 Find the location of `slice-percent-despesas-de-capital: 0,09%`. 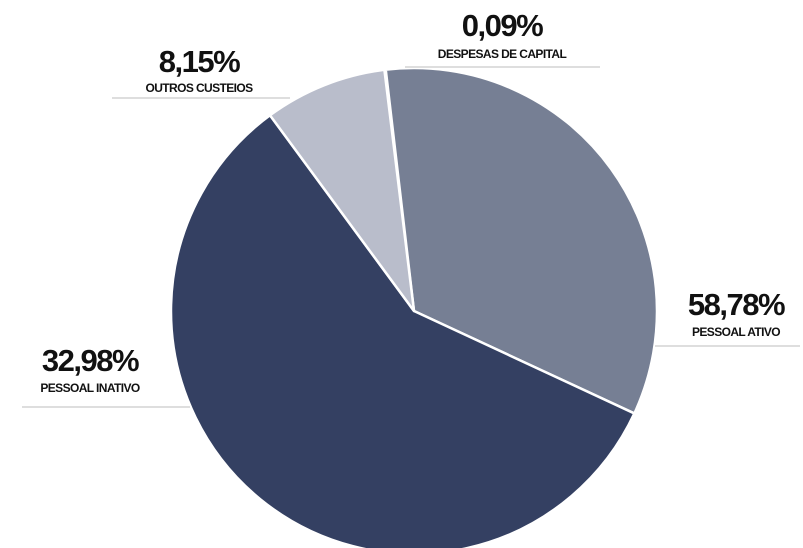

slice-percent-despesas-de-capital: 0,09% is located at coordinates (502, 25).